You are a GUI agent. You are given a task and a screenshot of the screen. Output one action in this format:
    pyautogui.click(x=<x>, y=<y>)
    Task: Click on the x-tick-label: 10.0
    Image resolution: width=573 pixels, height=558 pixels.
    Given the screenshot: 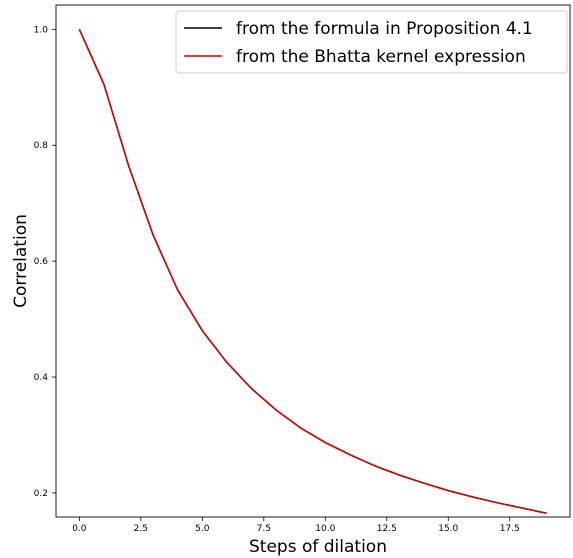 What is the action you would take?
    pyautogui.click(x=325, y=529)
    